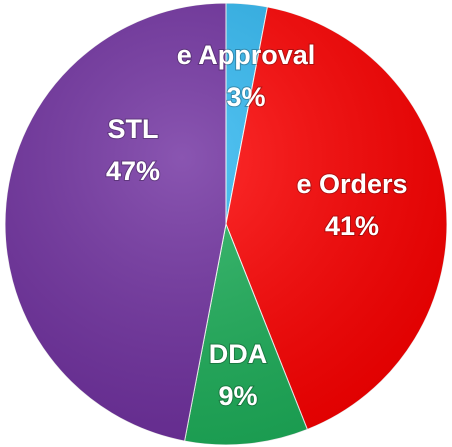  I want to click on slice-label: e Approval, so click(246, 55).